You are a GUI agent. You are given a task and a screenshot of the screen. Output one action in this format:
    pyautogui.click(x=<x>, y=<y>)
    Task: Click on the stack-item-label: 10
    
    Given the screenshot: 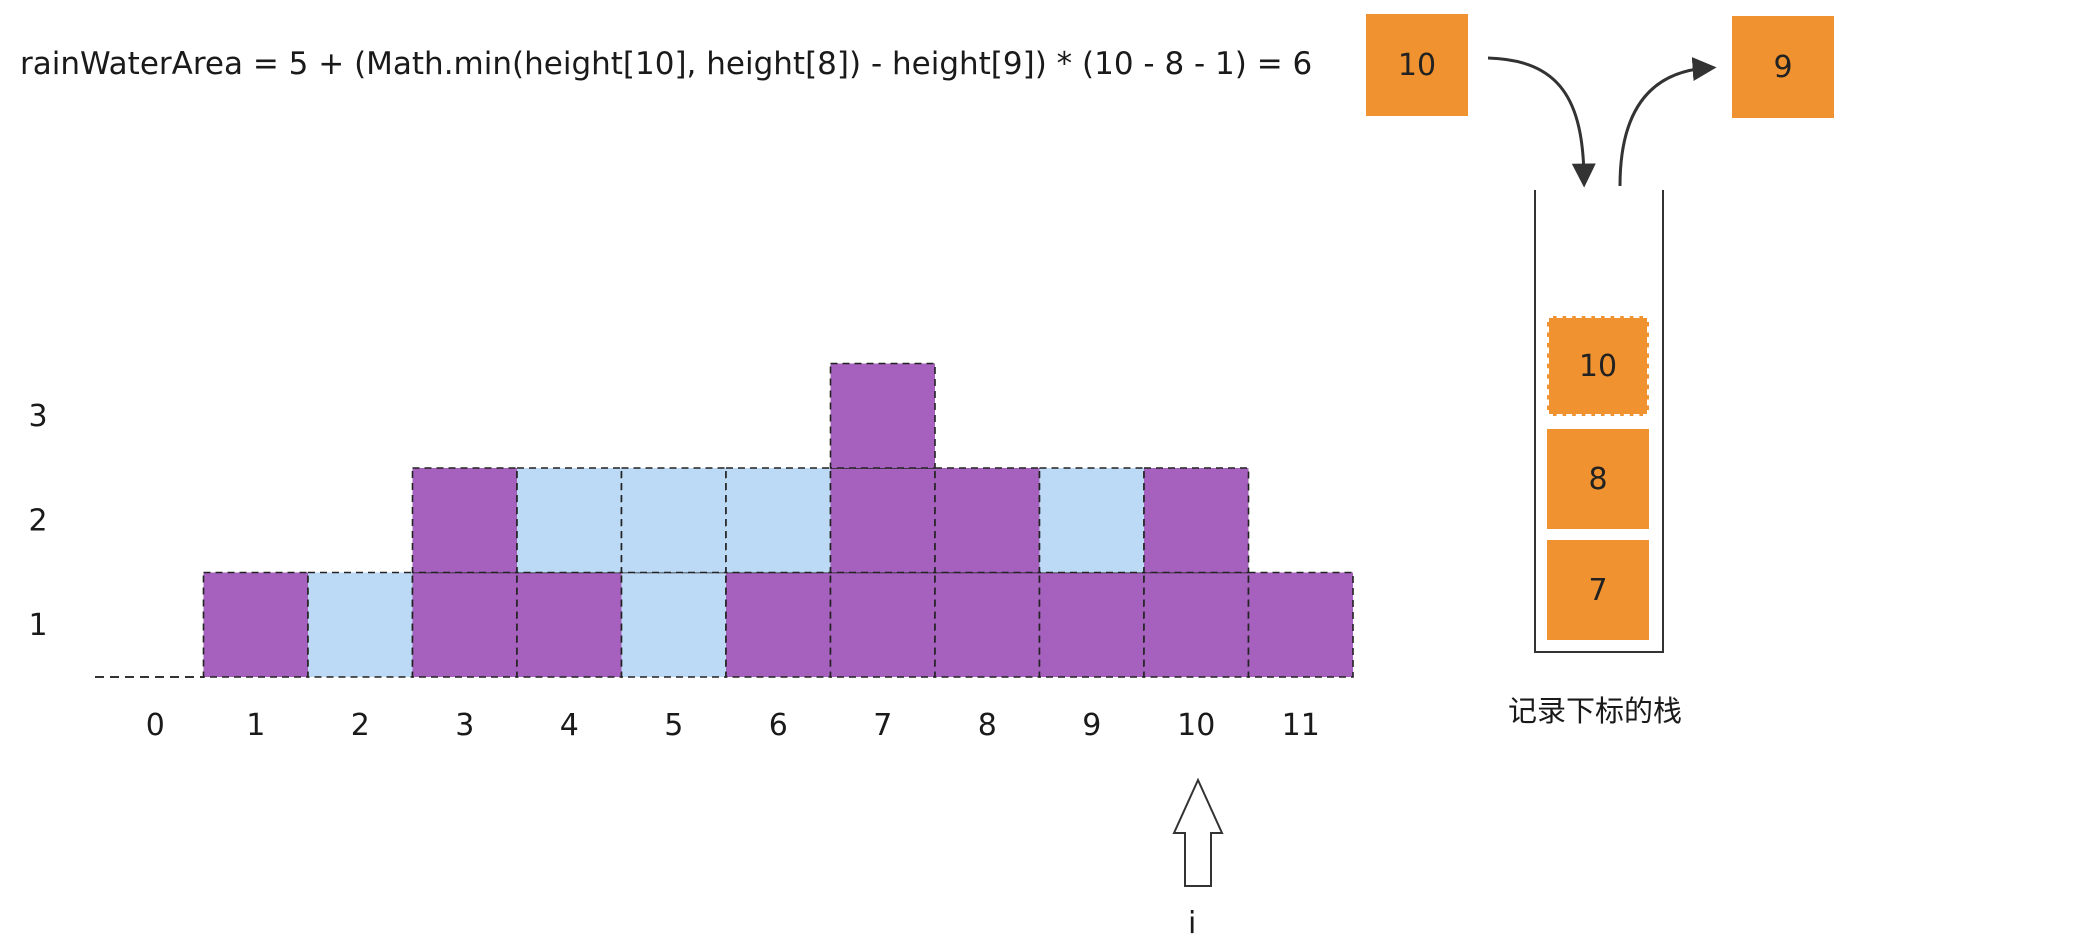 What is the action you would take?
    pyautogui.click(x=1598, y=366)
    